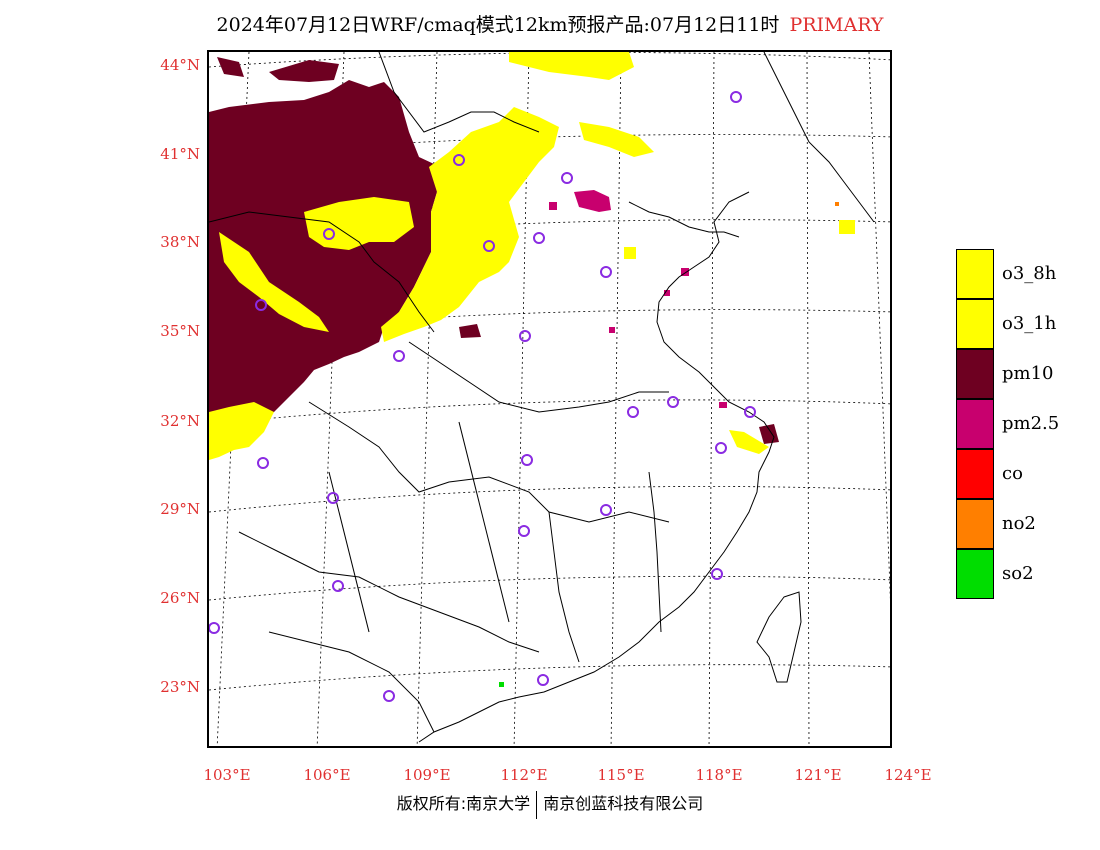  I want to click on lat-label-29: 29°N, so click(180, 509).